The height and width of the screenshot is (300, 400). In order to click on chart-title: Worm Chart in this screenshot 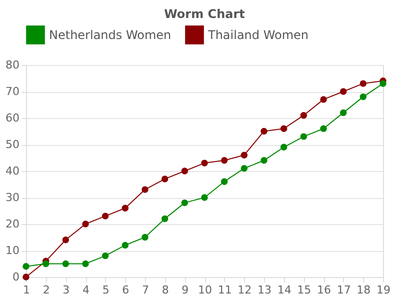, I will do `click(205, 14)`.